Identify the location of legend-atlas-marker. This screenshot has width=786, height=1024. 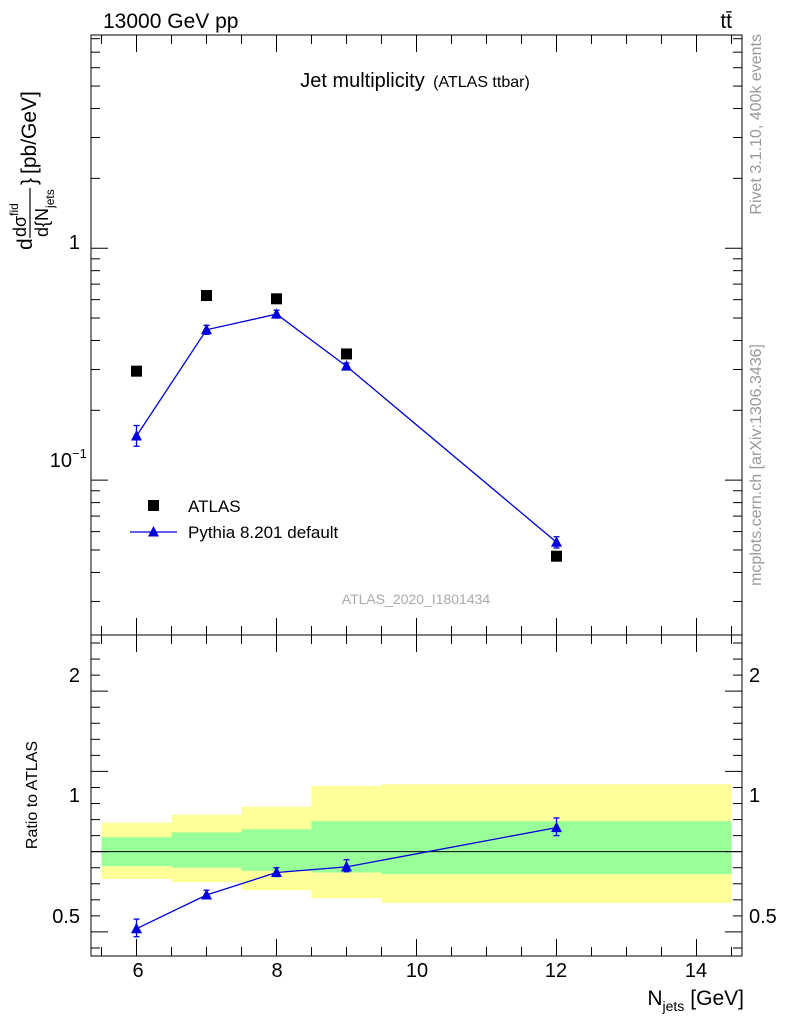
(153, 505).